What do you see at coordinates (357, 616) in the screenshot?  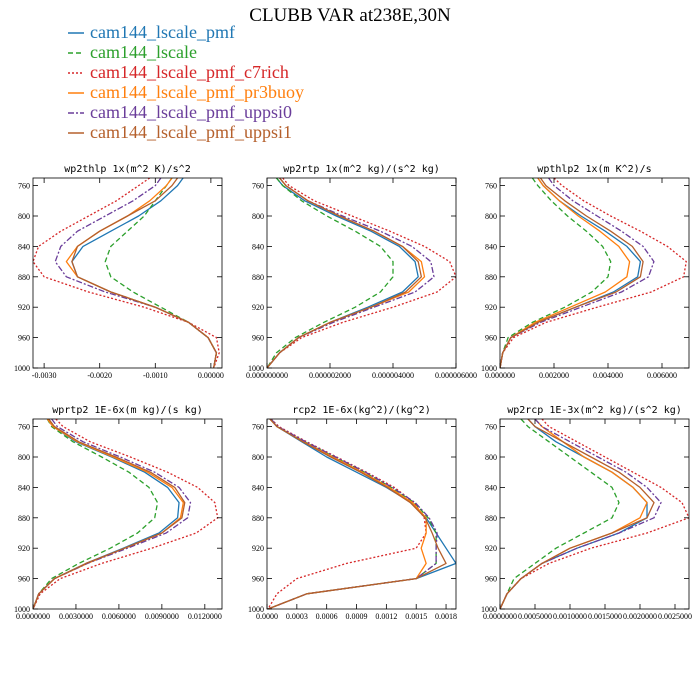 I see `x-tick-label: 0.0009` at bounding box center [357, 616].